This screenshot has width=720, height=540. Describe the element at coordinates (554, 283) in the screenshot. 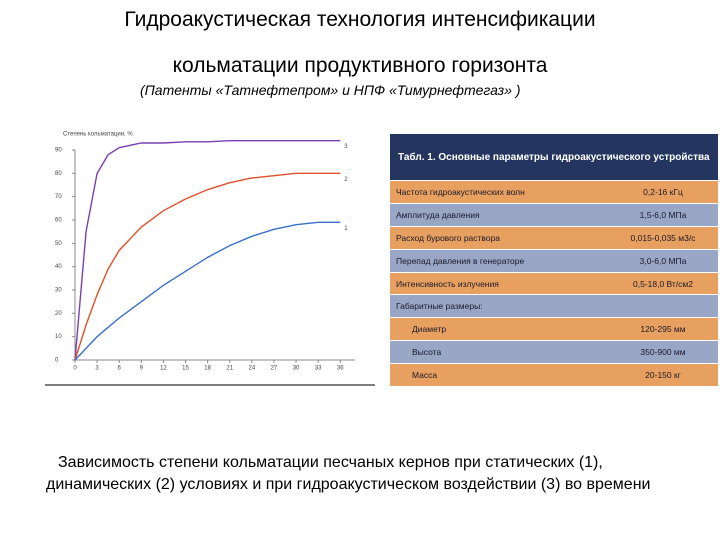

I see `table-row: Интенсивность излучения 0,5-18,0 Вт/см2` at that location.